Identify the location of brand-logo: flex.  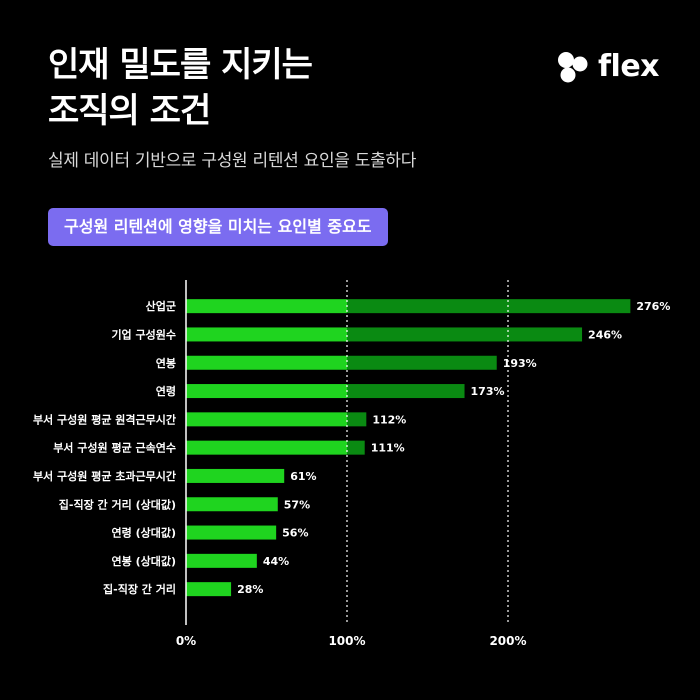
(608, 66).